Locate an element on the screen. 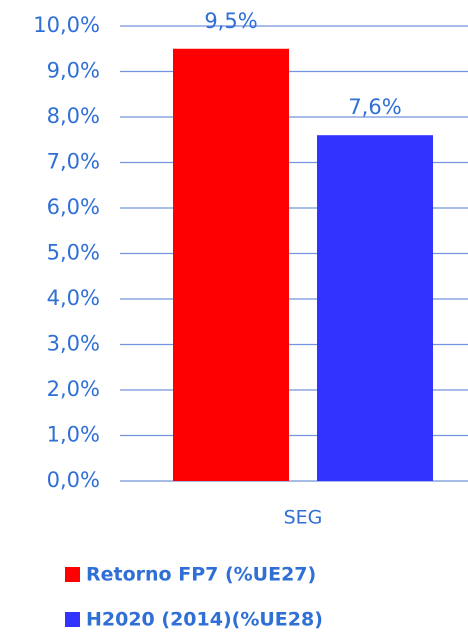 This screenshot has height=634, width=468. y-tick-label: 7,0% is located at coordinates (73, 162).